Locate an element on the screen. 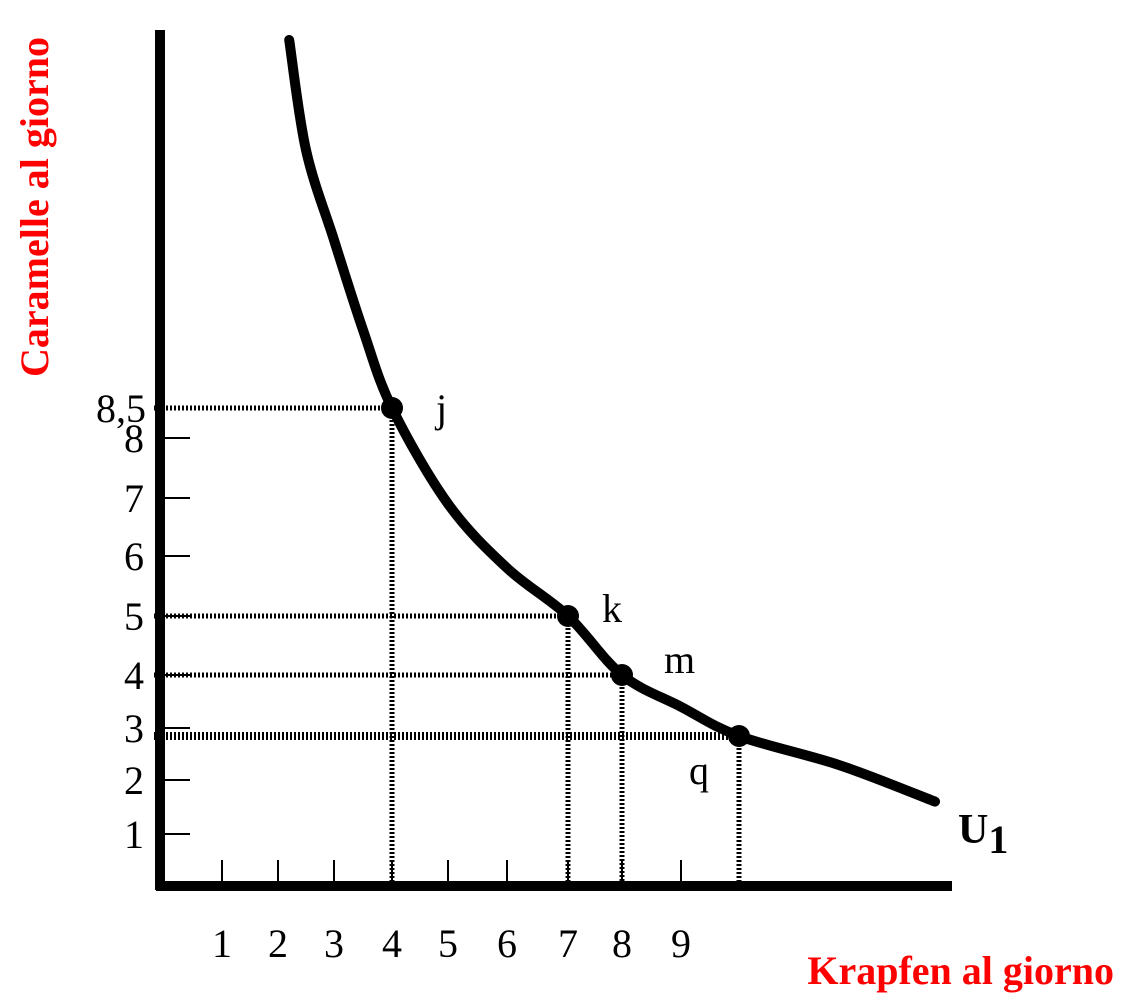 The image size is (1121, 993). point-marker-k is located at coordinates (568, 616).